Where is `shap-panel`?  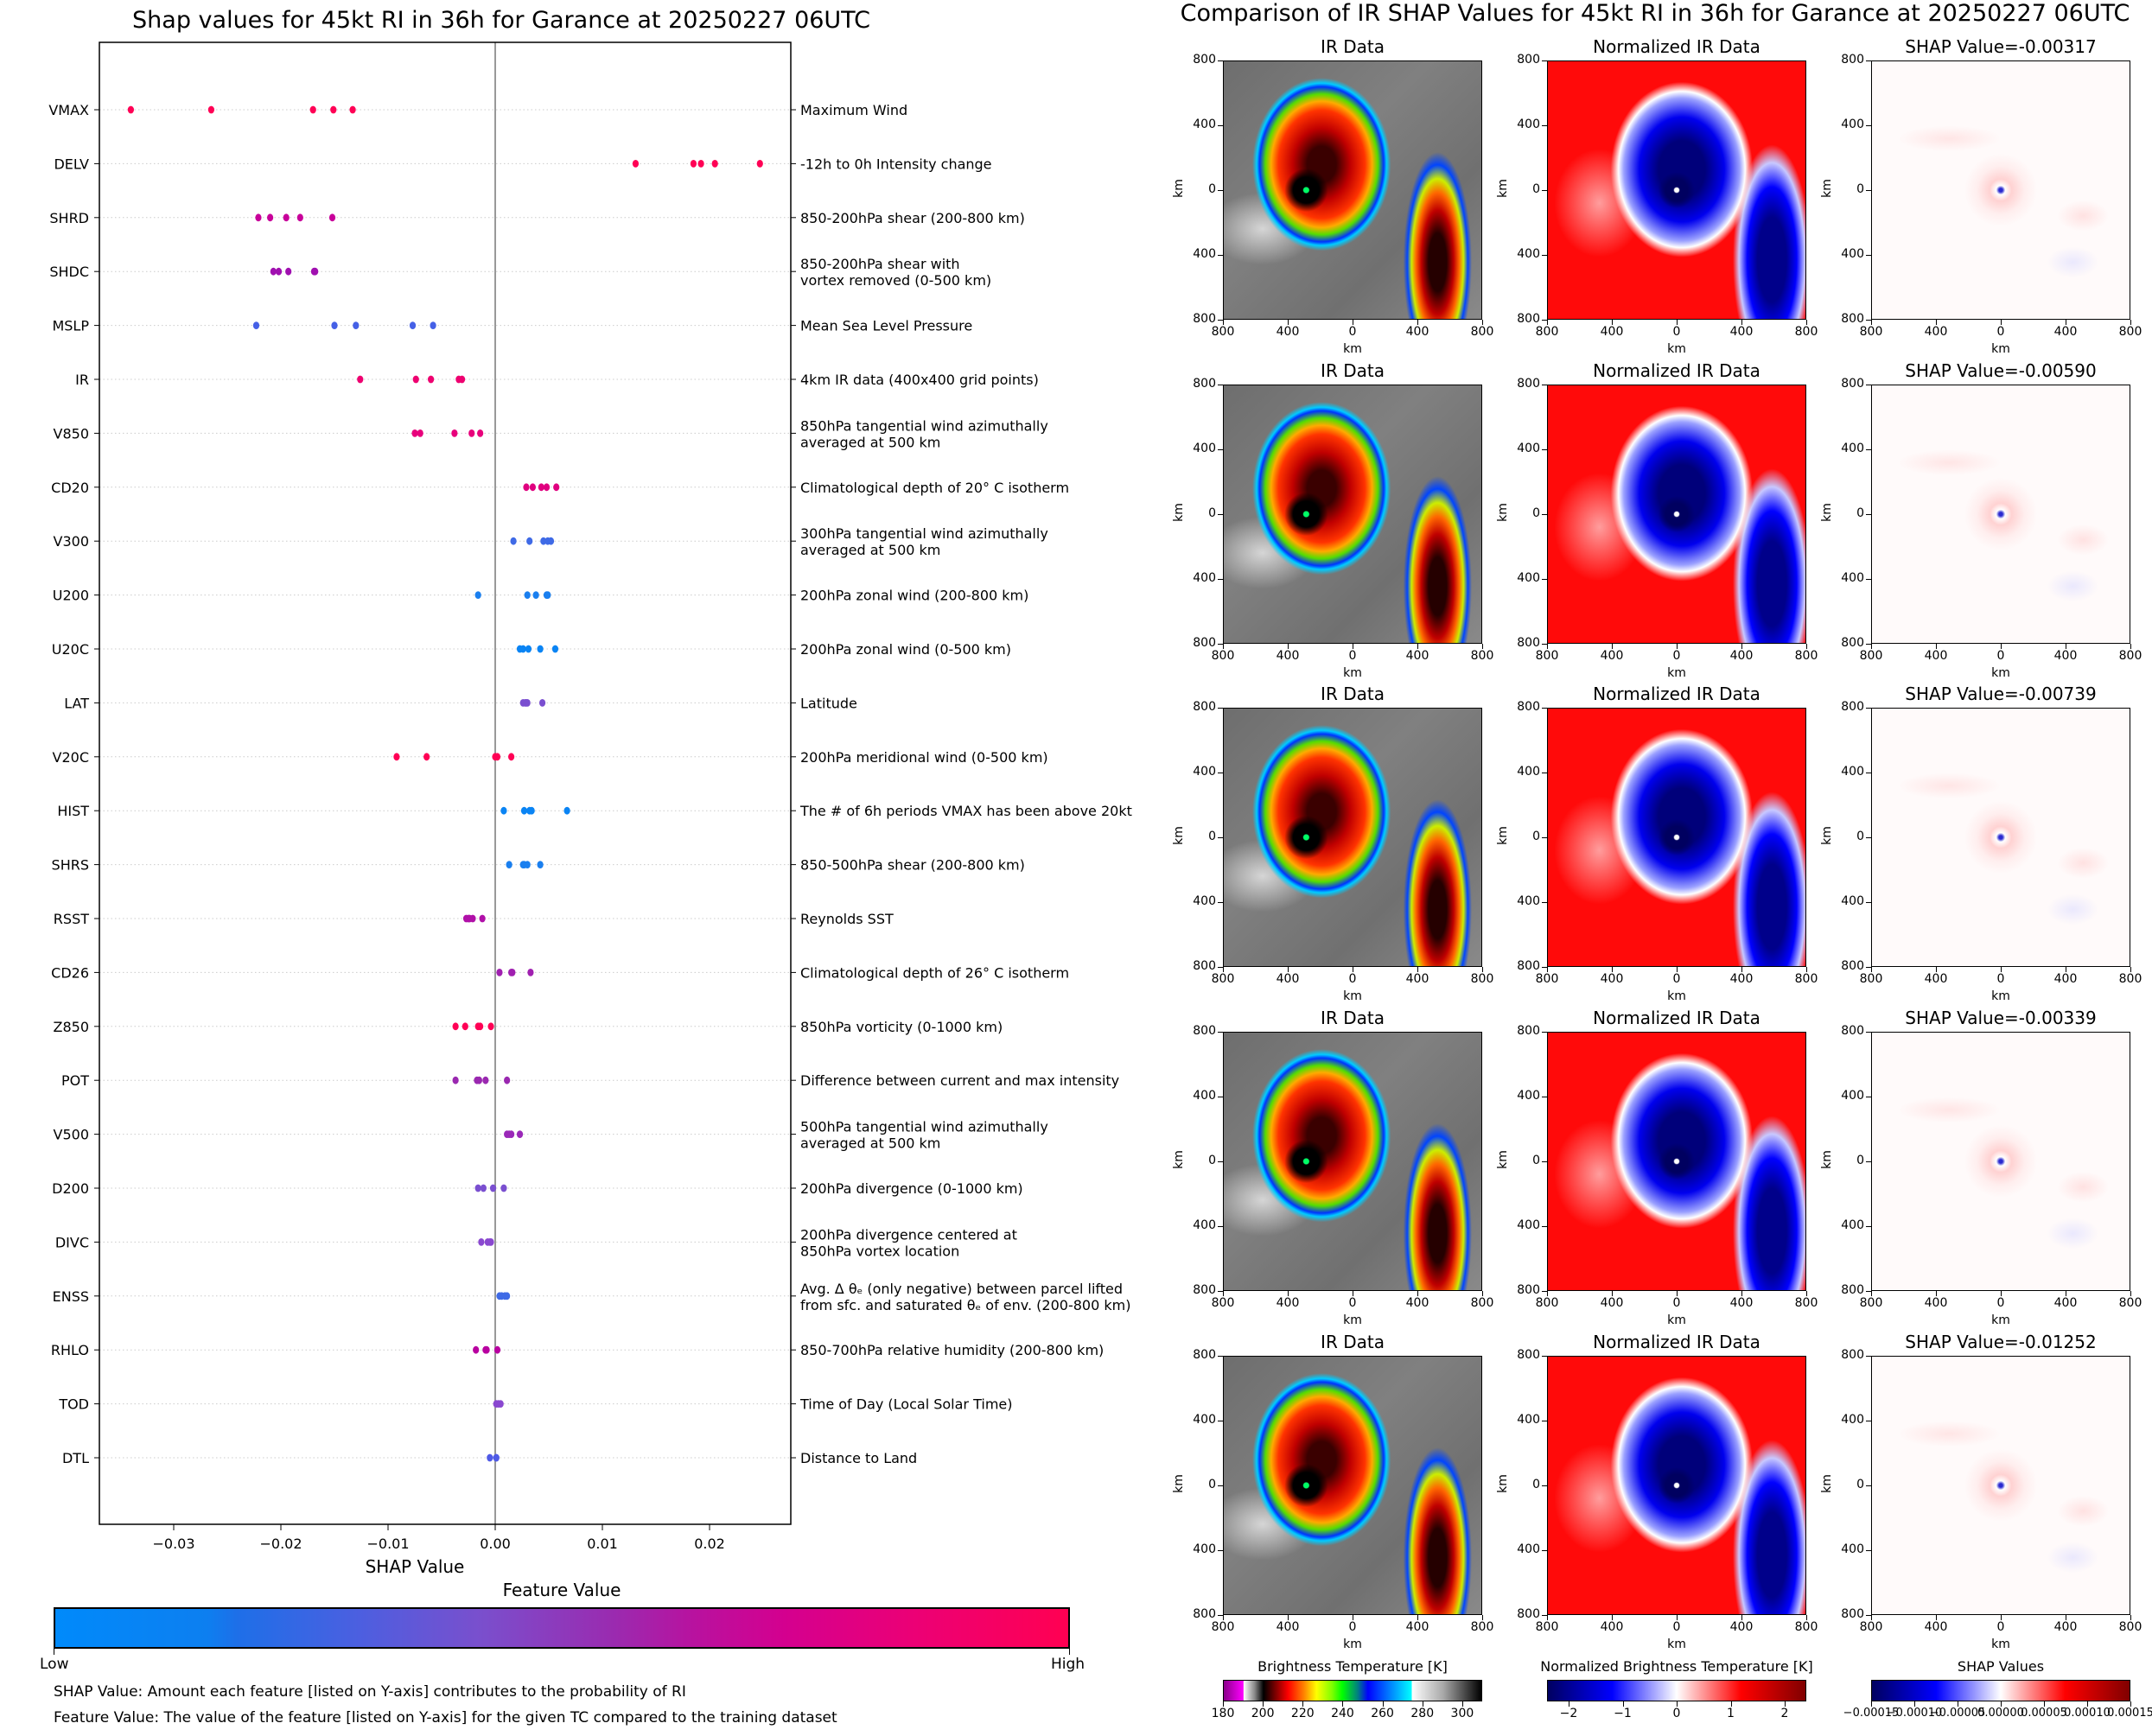
shap-panel is located at coordinates (2000, 1485).